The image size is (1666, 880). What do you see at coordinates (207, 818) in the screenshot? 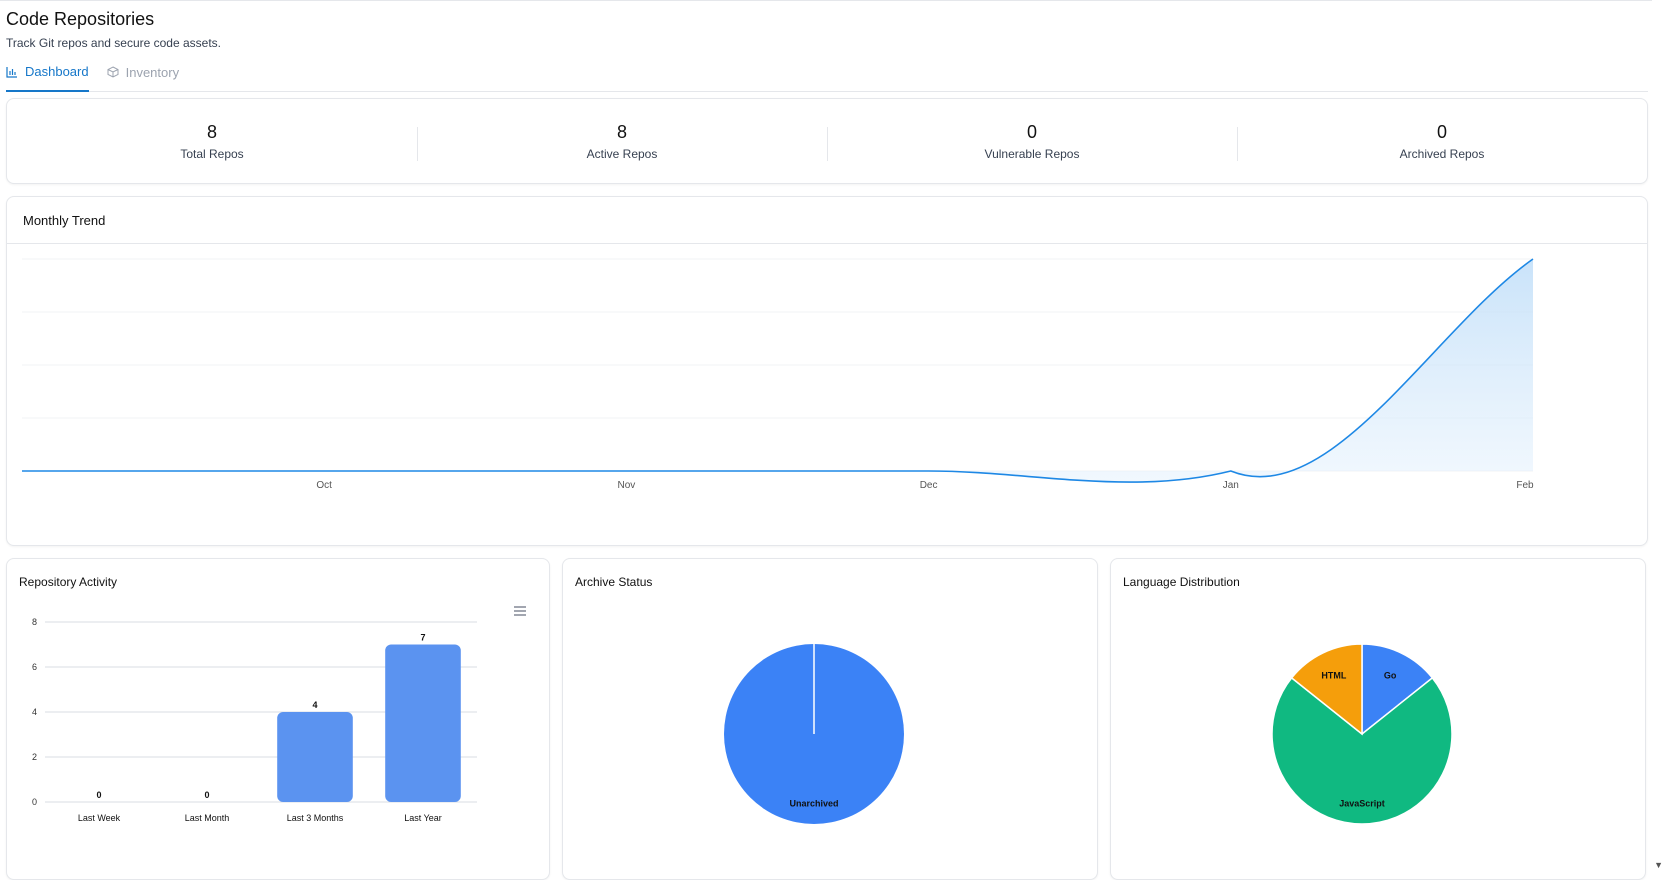
I see `x-tick-label: Last Month` at bounding box center [207, 818].